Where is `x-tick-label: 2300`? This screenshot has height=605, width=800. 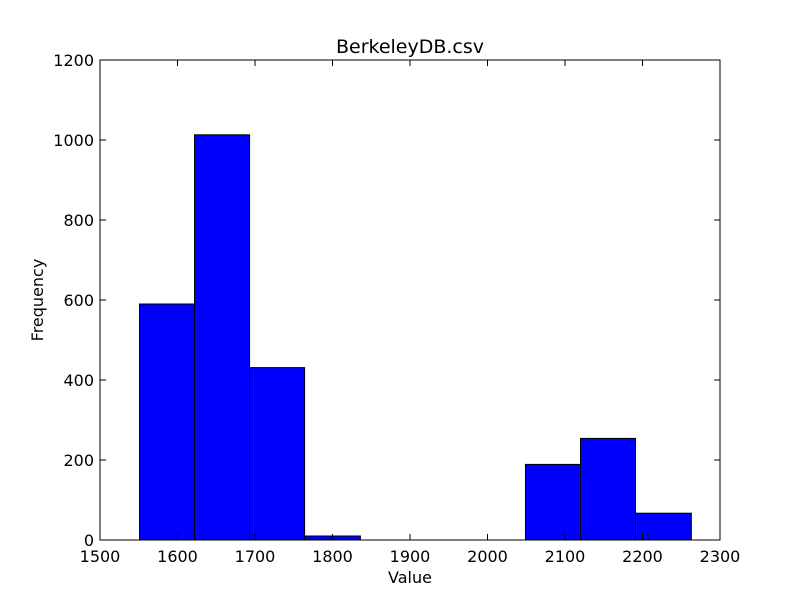
x-tick-label: 2300 is located at coordinates (720, 556).